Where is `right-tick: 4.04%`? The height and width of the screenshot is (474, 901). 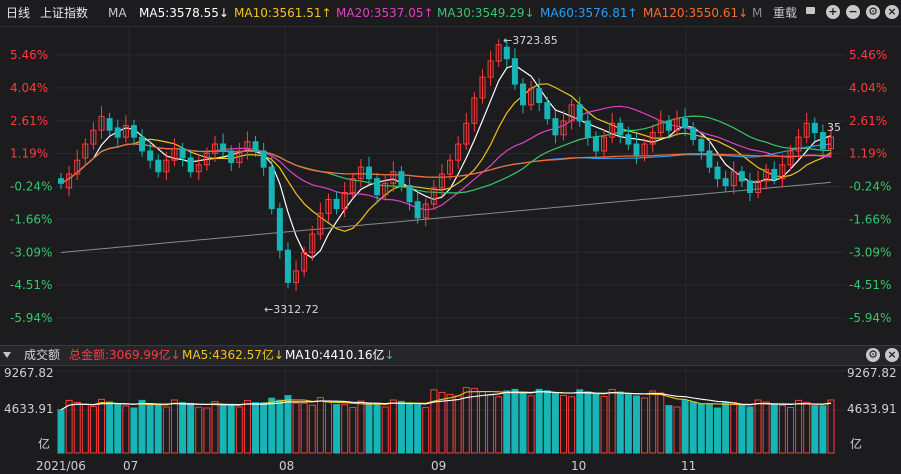 right-tick: 4.04% is located at coordinates (868, 88).